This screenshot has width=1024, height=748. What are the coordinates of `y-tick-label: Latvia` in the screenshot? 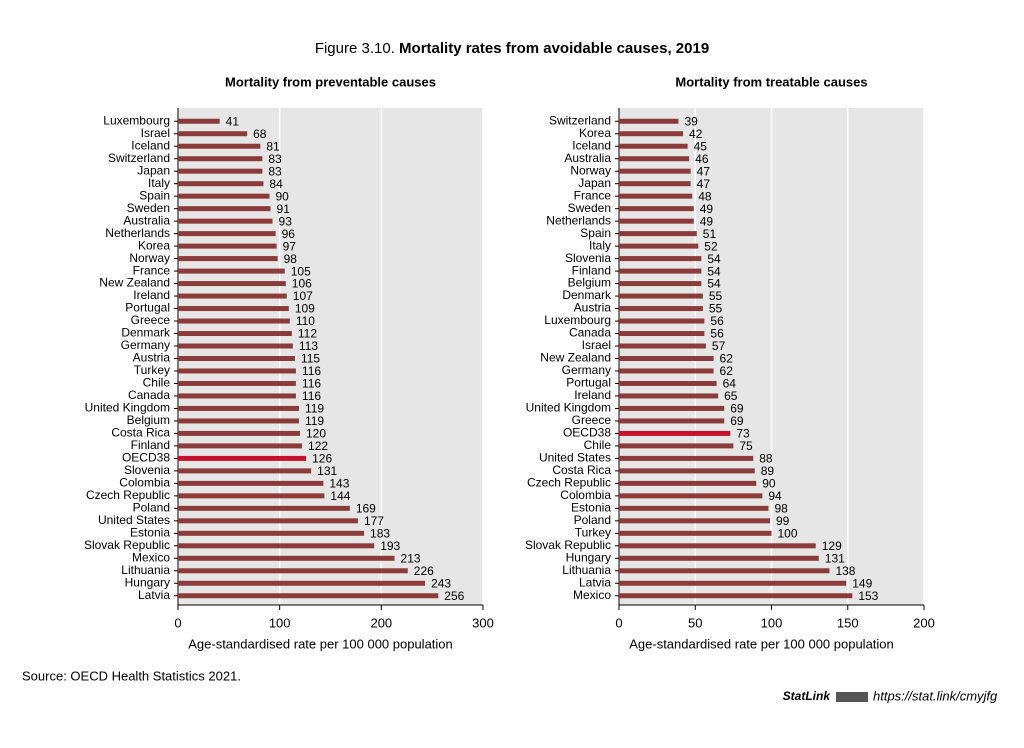 It's located at (595, 582).